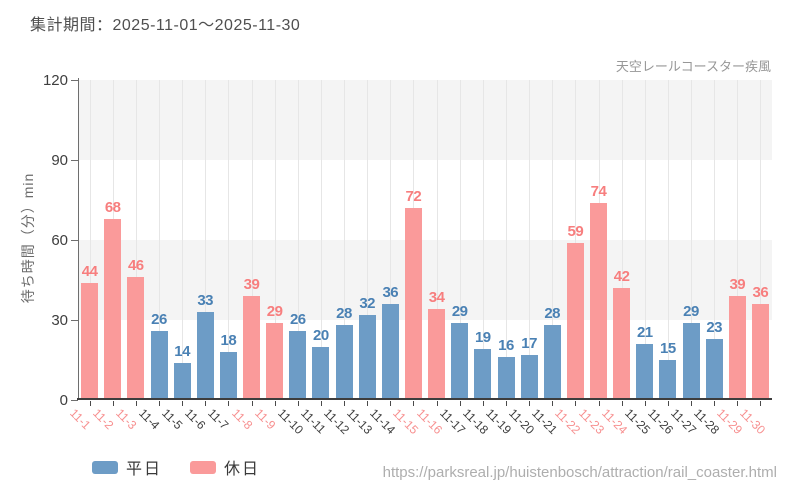 This screenshot has height=500, width=800. I want to click on y-tick-label: 60, so click(59, 240).